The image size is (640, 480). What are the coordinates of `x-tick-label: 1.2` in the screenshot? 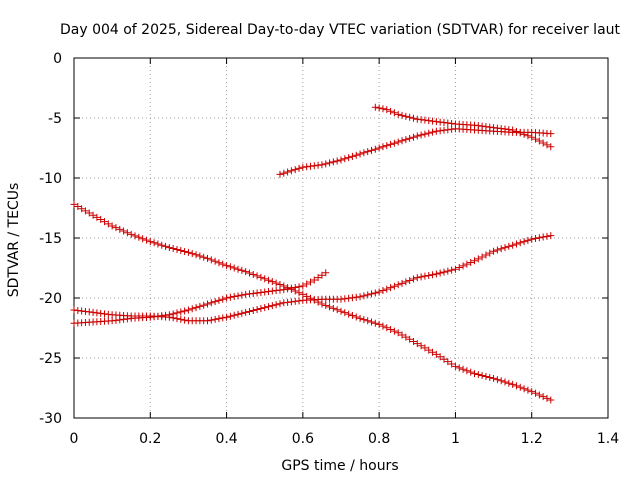 It's located at (532, 439).